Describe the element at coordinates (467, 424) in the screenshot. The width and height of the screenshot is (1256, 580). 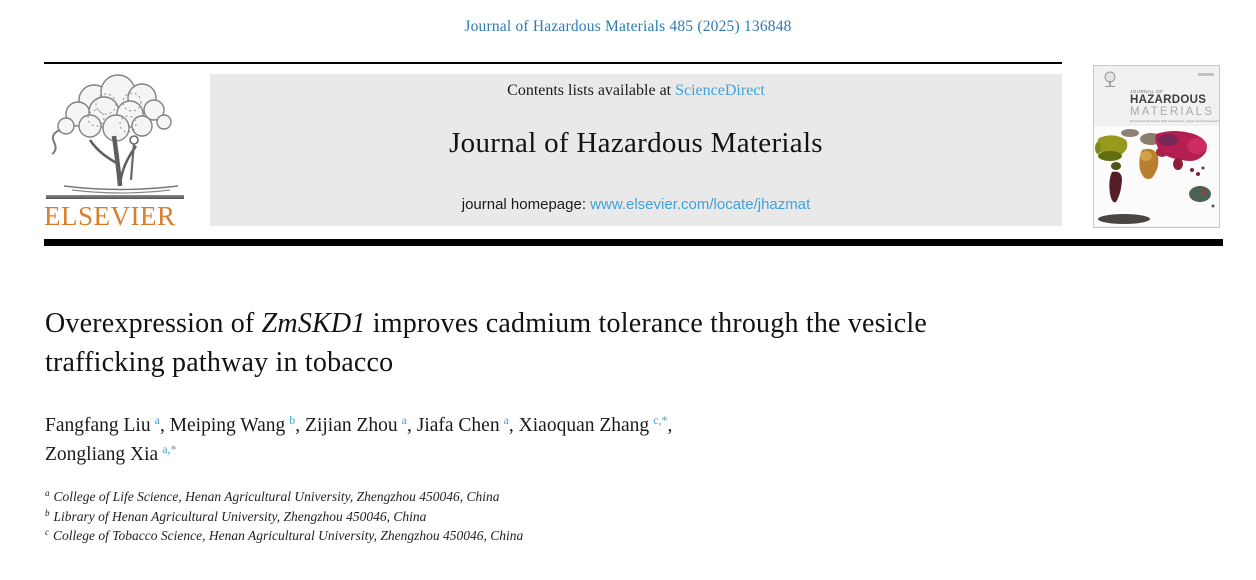
I see `author: Jiafa Chen a,` at that location.